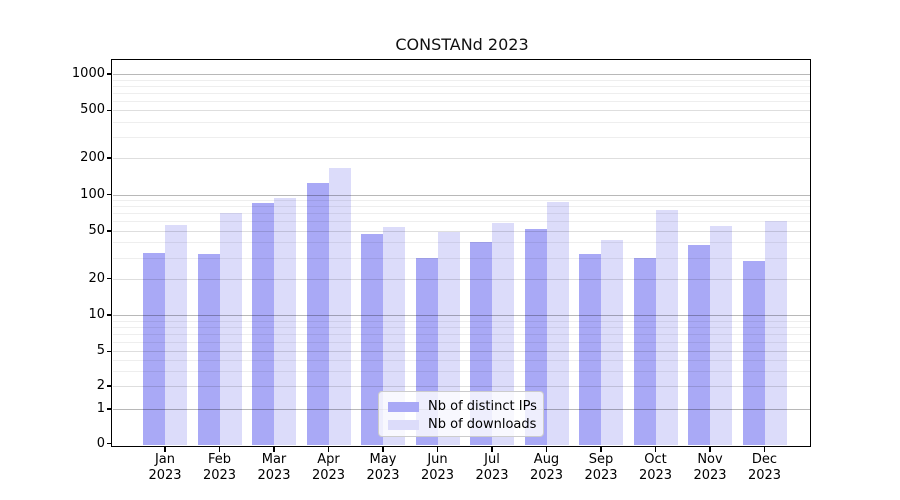 Image resolution: width=900 pixels, height=500 pixels. I want to click on x-tick-aug, so click(546, 449).